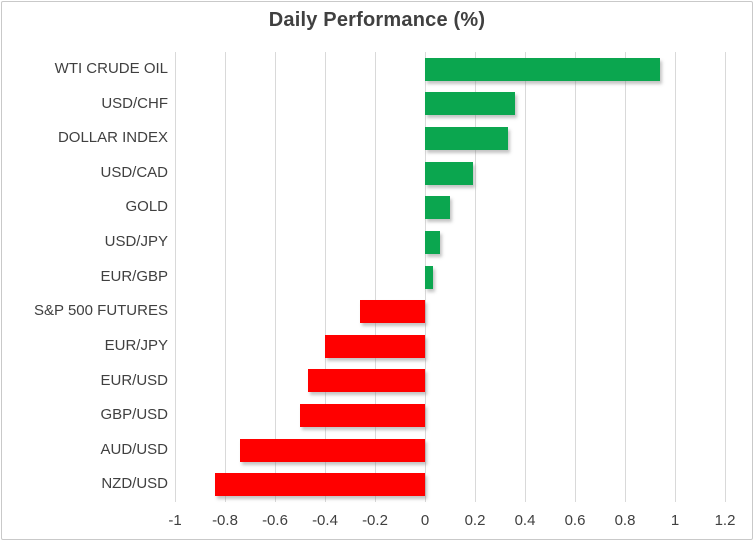 The height and width of the screenshot is (545, 754). Describe the element at coordinates (275, 520) in the screenshot. I see `x-tick-label--0.6: -0.6` at that location.